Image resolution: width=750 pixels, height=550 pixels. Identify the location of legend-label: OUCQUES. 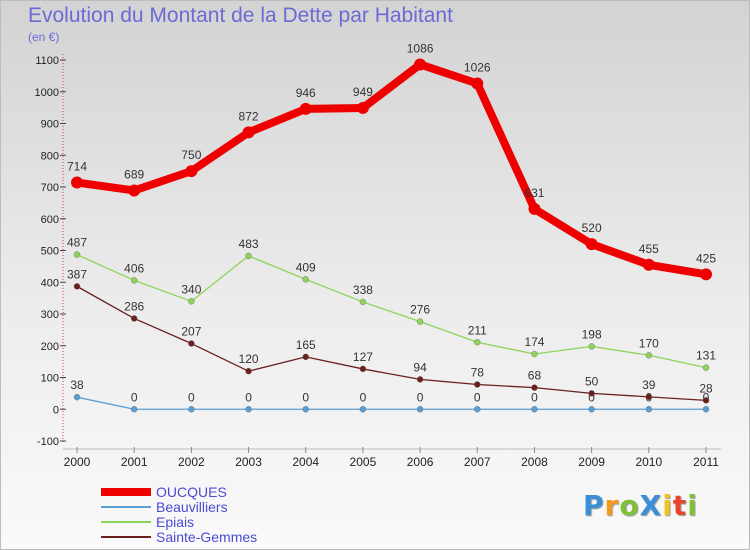
(191, 492).